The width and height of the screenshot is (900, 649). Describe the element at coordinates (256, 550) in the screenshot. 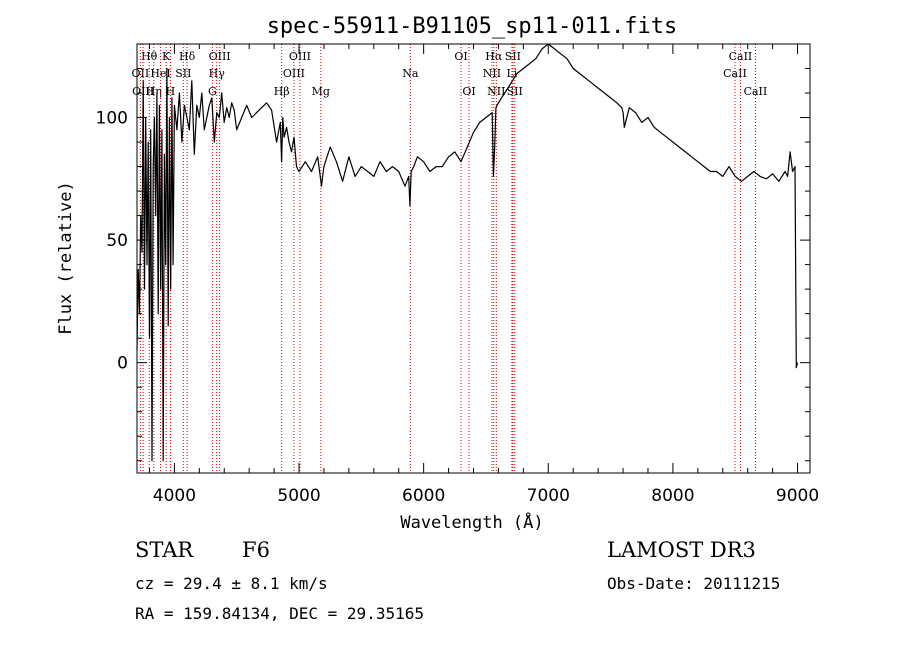

I see `subclass: F6` at that location.